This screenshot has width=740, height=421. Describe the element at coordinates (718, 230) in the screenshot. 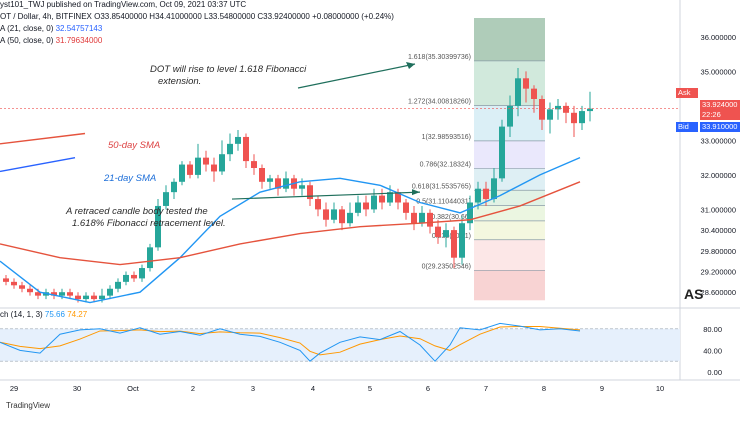

I see `price-tick-label: 30.400000` at that location.